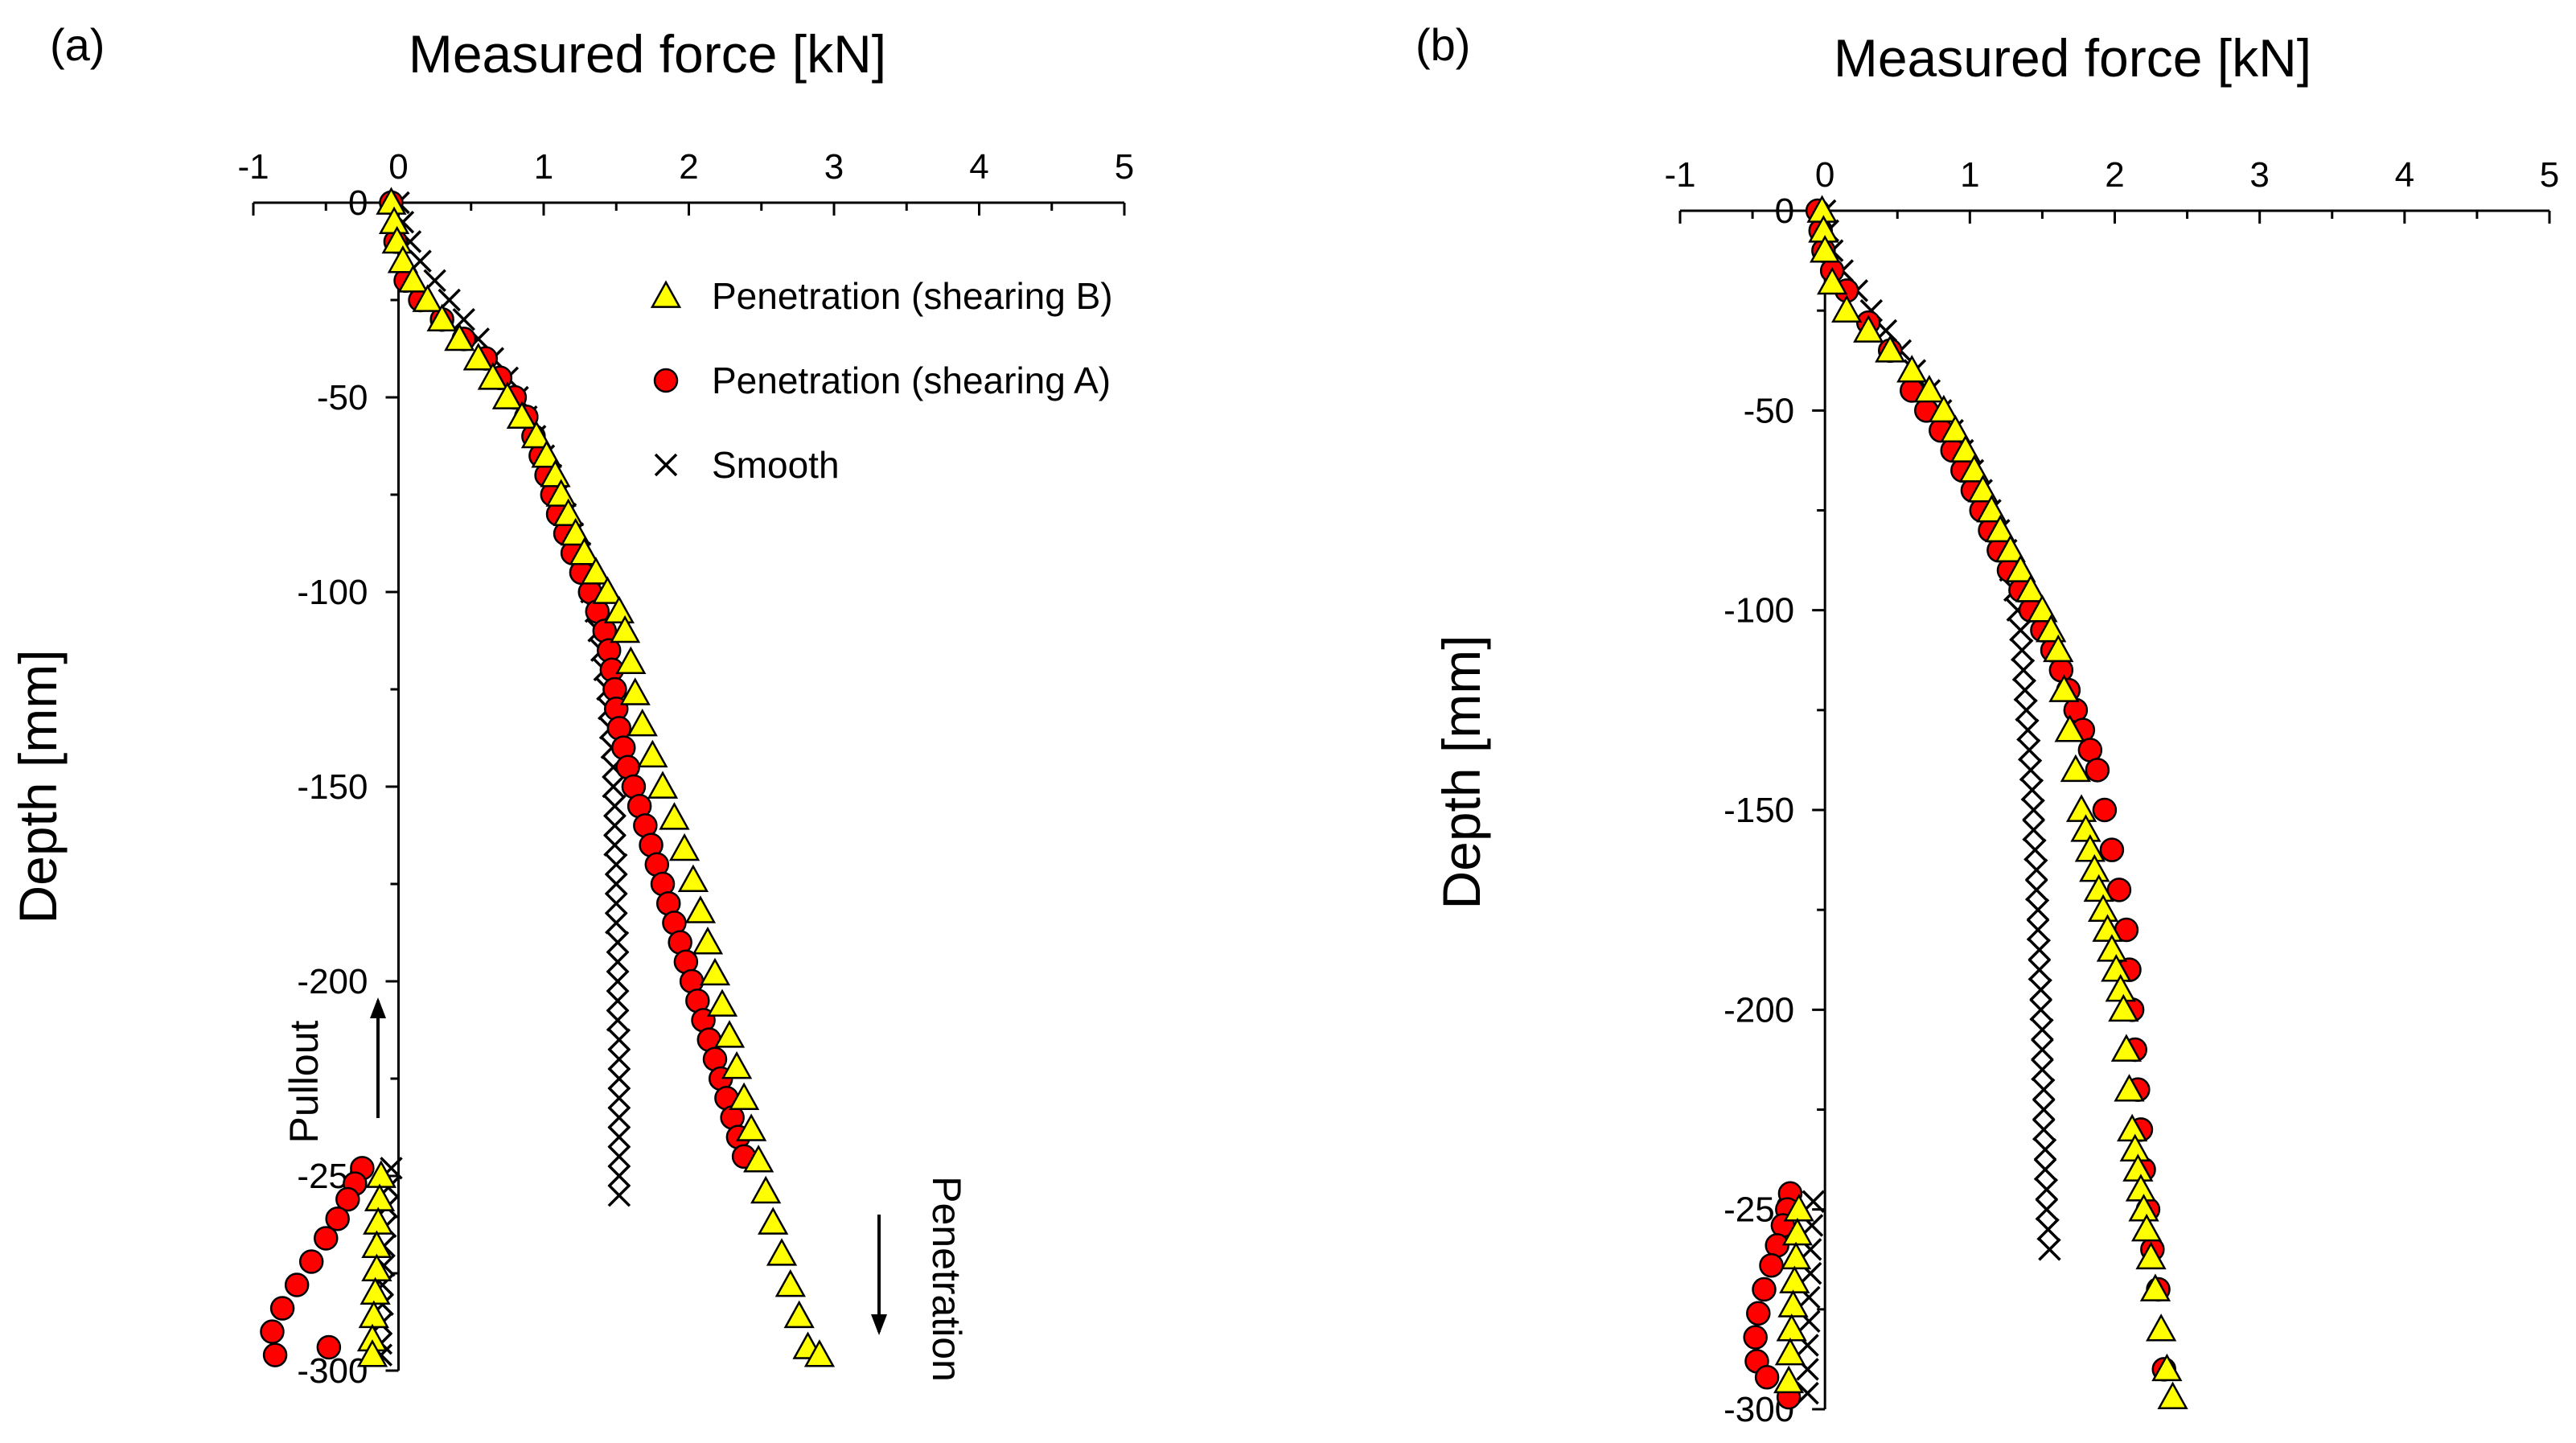 The width and height of the screenshot is (2576, 1443). What do you see at coordinates (253, 167) in the screenshot?
I see `x-tick-label: -1` at bounding box center [253, 167].